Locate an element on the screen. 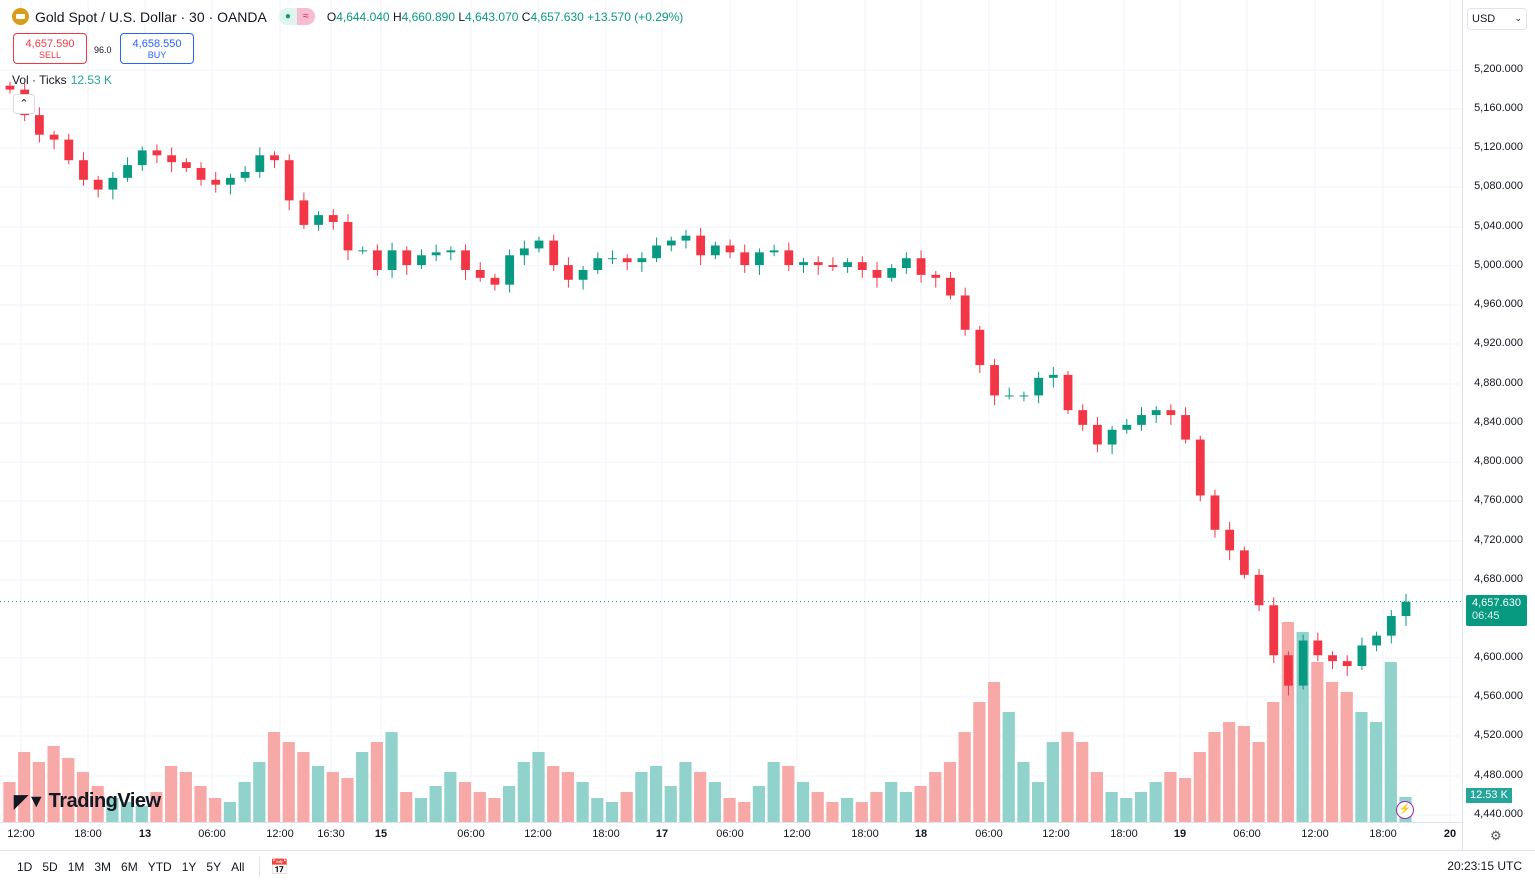 This screenshot has width=1535, height=882. range-1m: 1M is located at coordinates (76, 866).